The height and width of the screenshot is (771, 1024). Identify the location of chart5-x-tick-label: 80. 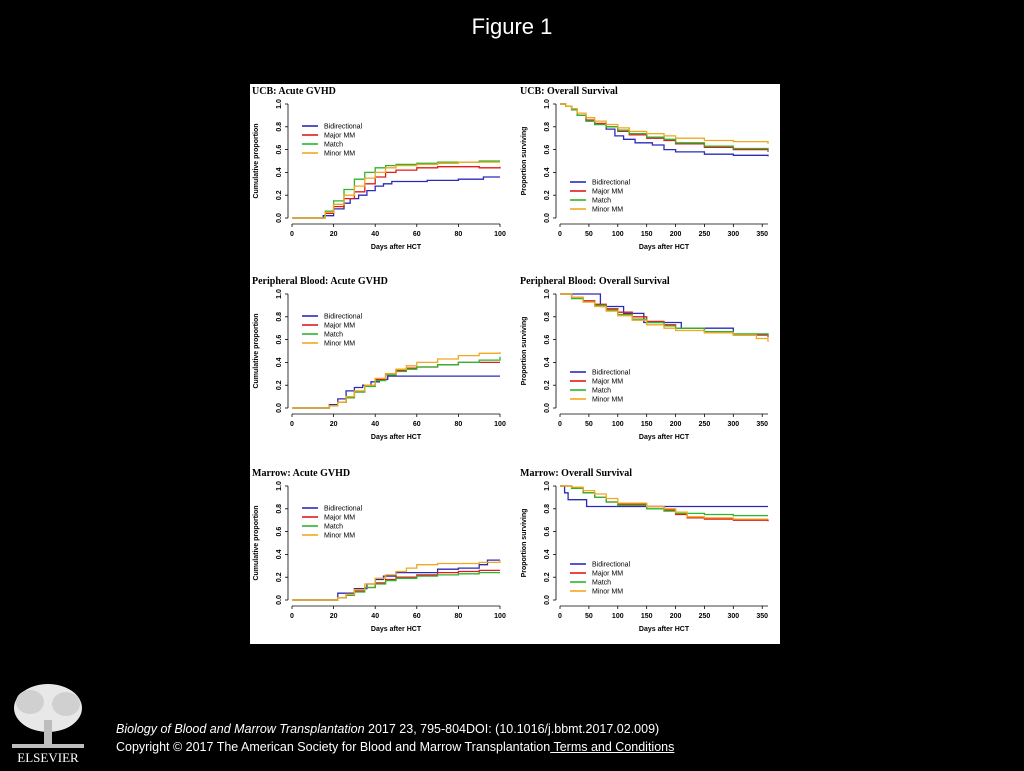
(459, 616).